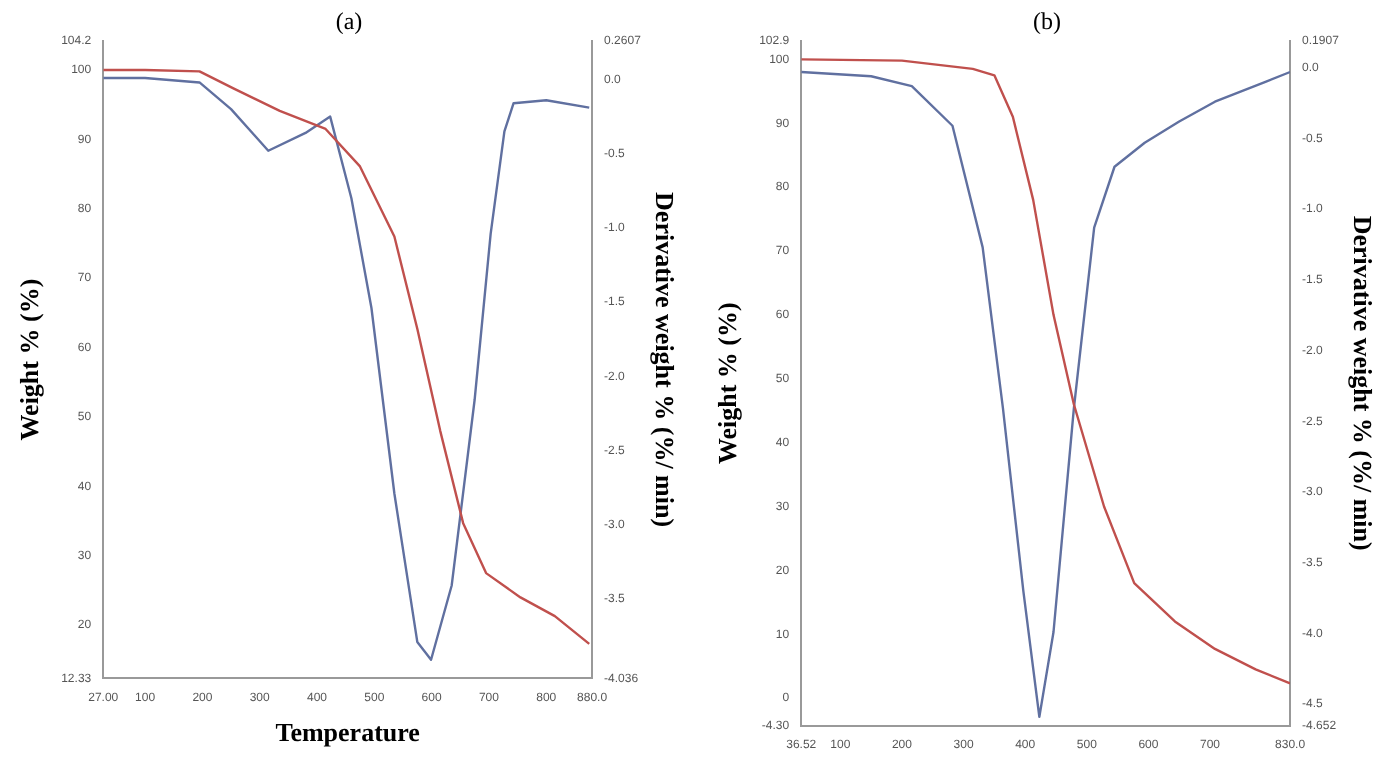  What do you see at coordinates (349, 20) in the screenshot?
I see `chart-title: (a)` at bounding box center [349, 20].